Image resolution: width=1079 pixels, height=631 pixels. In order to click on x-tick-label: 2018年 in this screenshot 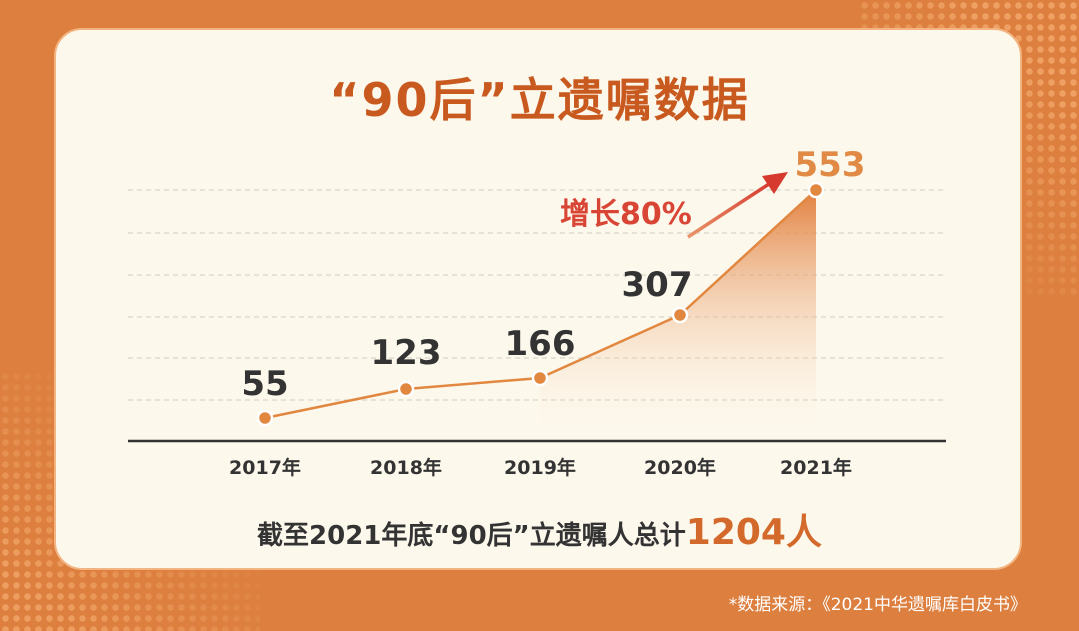, I will do `click(406, 467)`.